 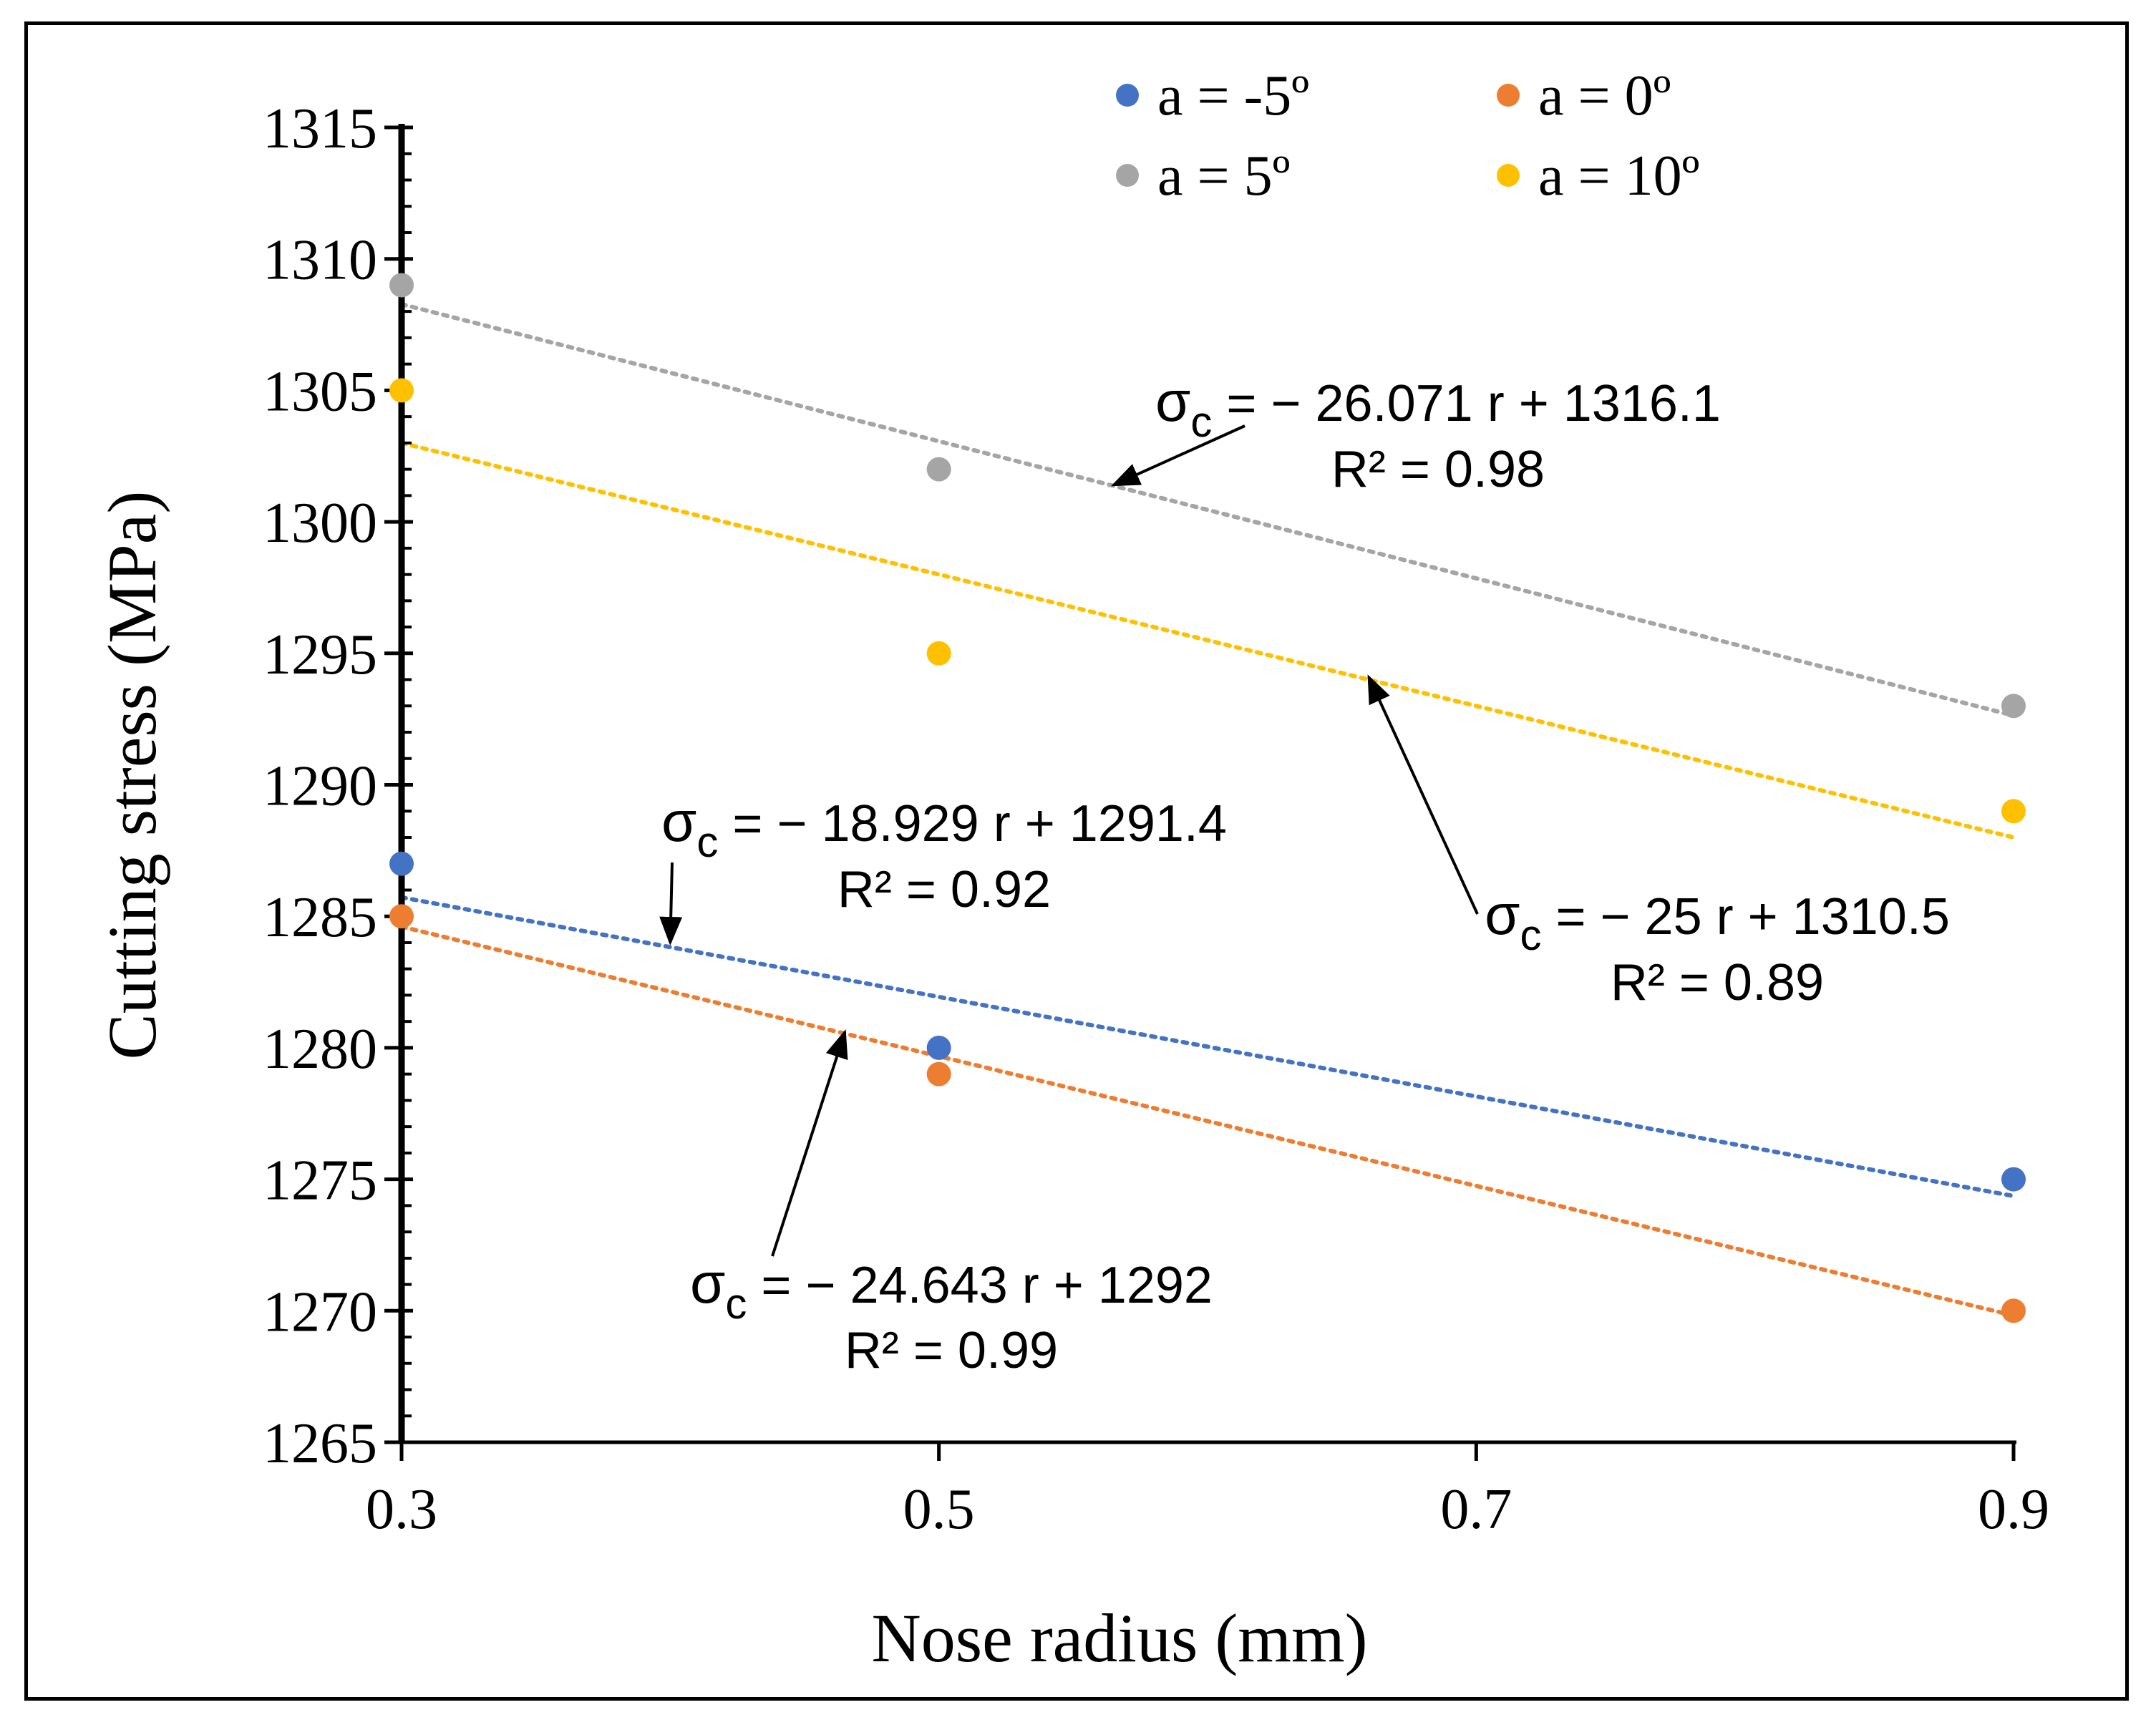 What do you see at coordinates (320, 1444) in the screenshot?
I see `y-tick-label: 1265` at bounding box center [320, 1444].